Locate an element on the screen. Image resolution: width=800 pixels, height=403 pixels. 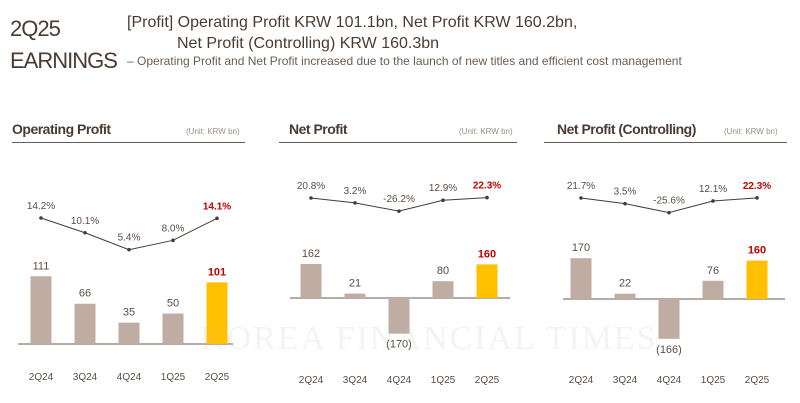
bar-value-label: 50 is located at coordinates (173, 304).